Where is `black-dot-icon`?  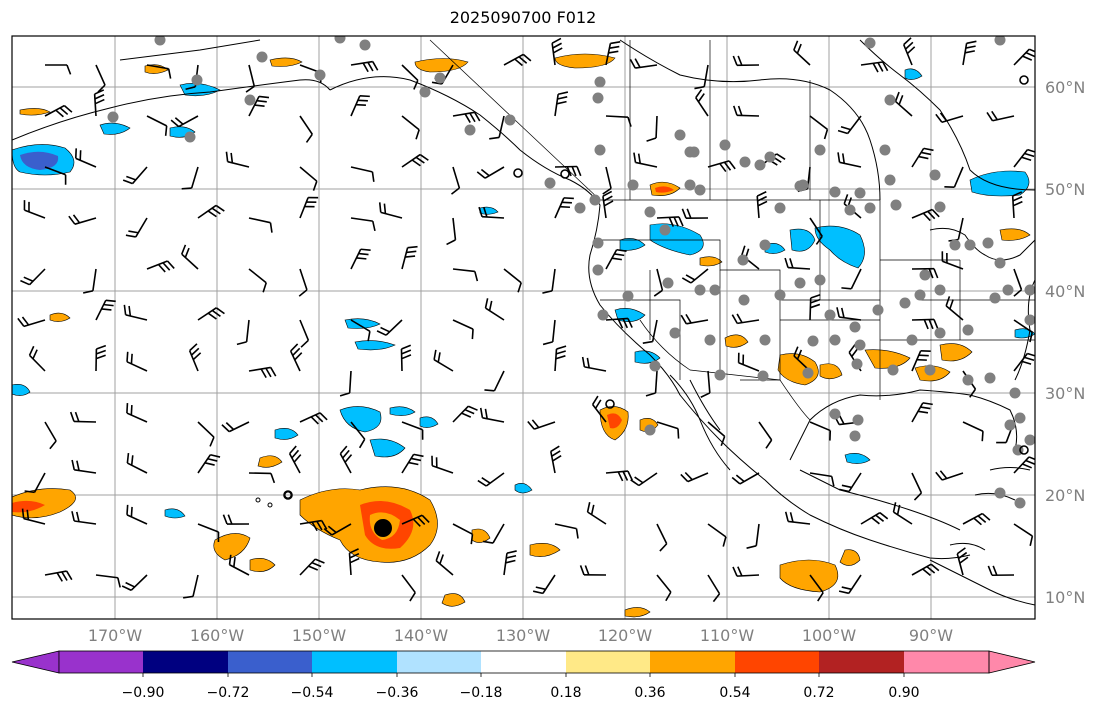 black-dot-icon is located at coordinates (383, 528).